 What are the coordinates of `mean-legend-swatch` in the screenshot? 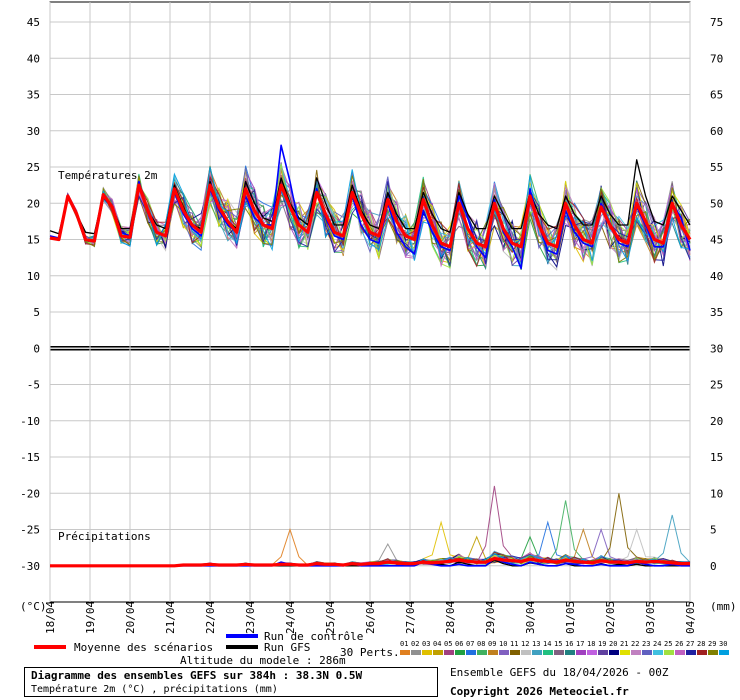 It's located at (50, 647).